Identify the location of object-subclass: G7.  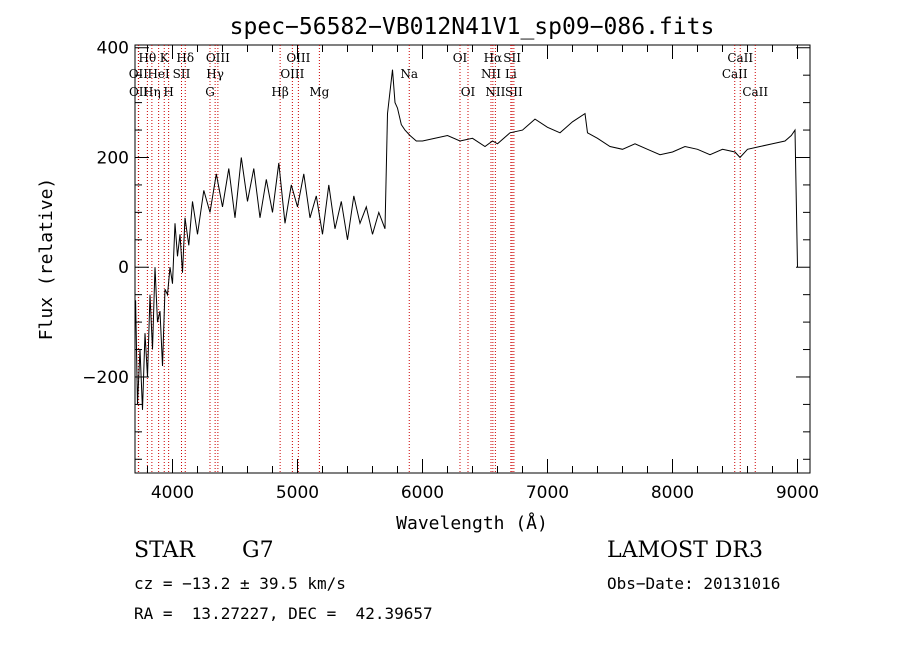
(258, 550).